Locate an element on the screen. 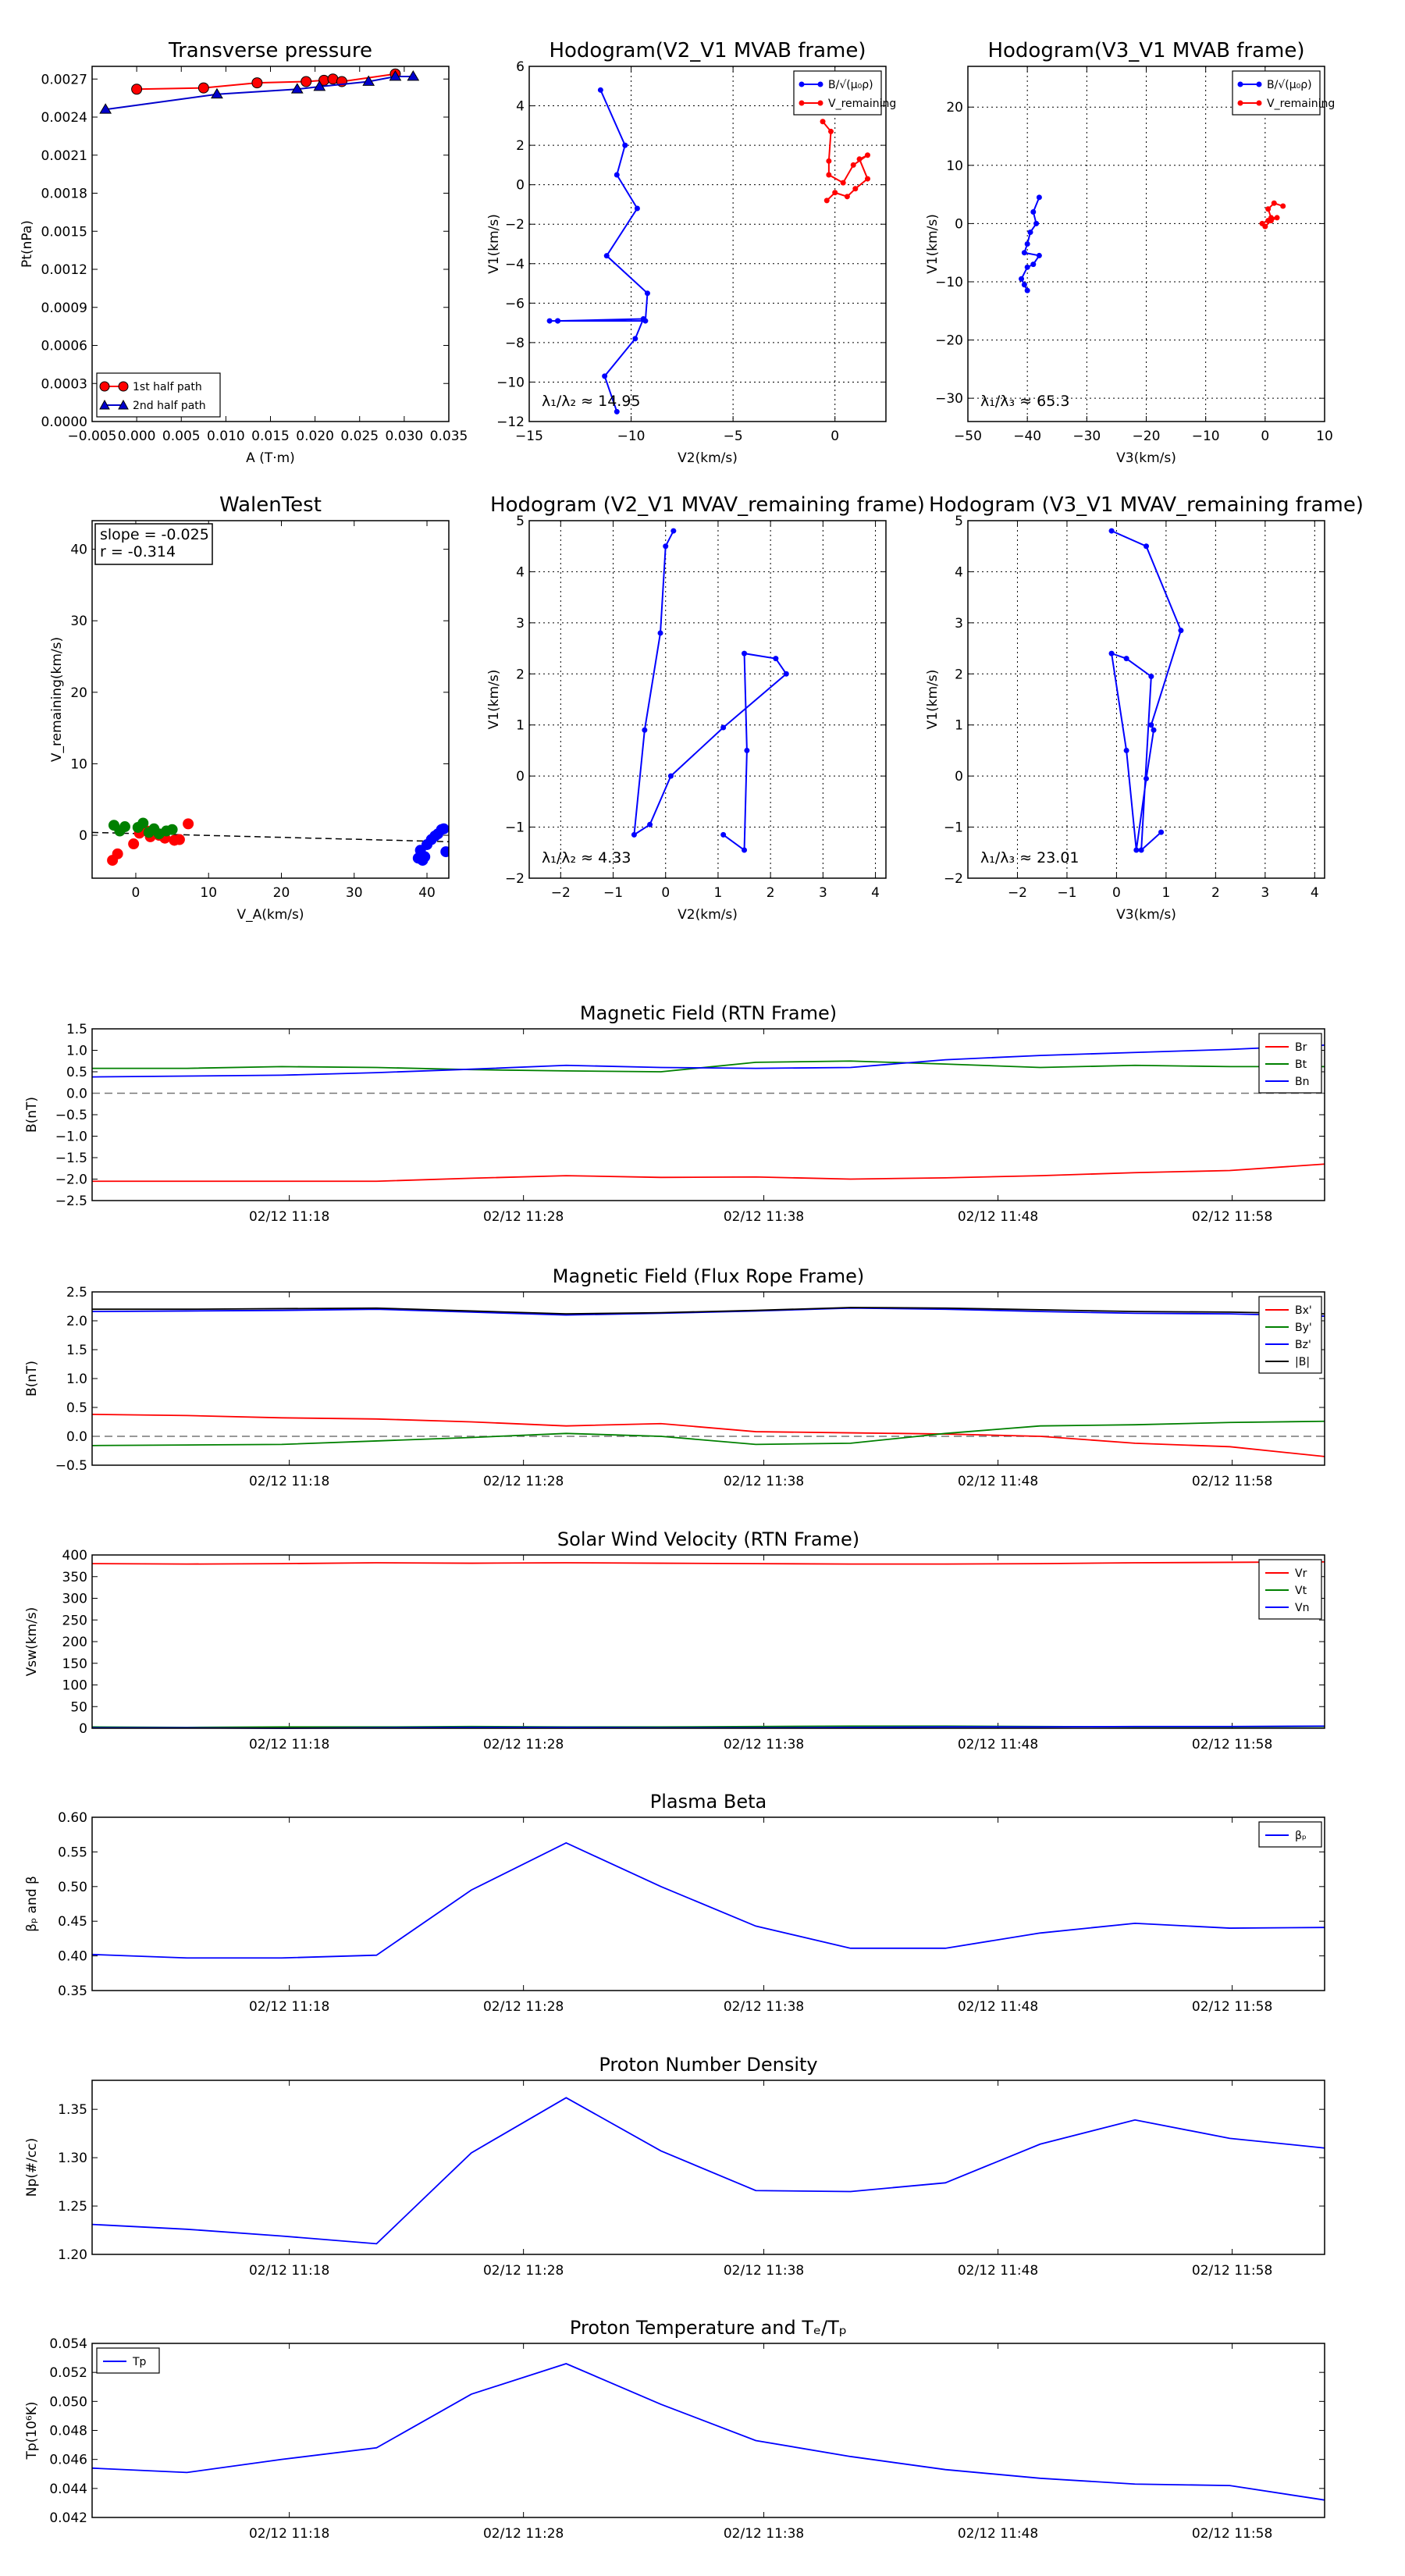  h2-legend-label: B/√(μ₀ρ) is located at coordinates (1290, 85).